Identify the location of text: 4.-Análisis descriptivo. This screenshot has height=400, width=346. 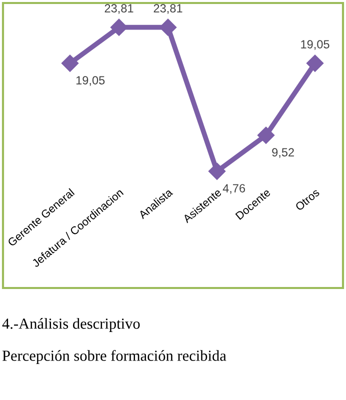
(71, 325).